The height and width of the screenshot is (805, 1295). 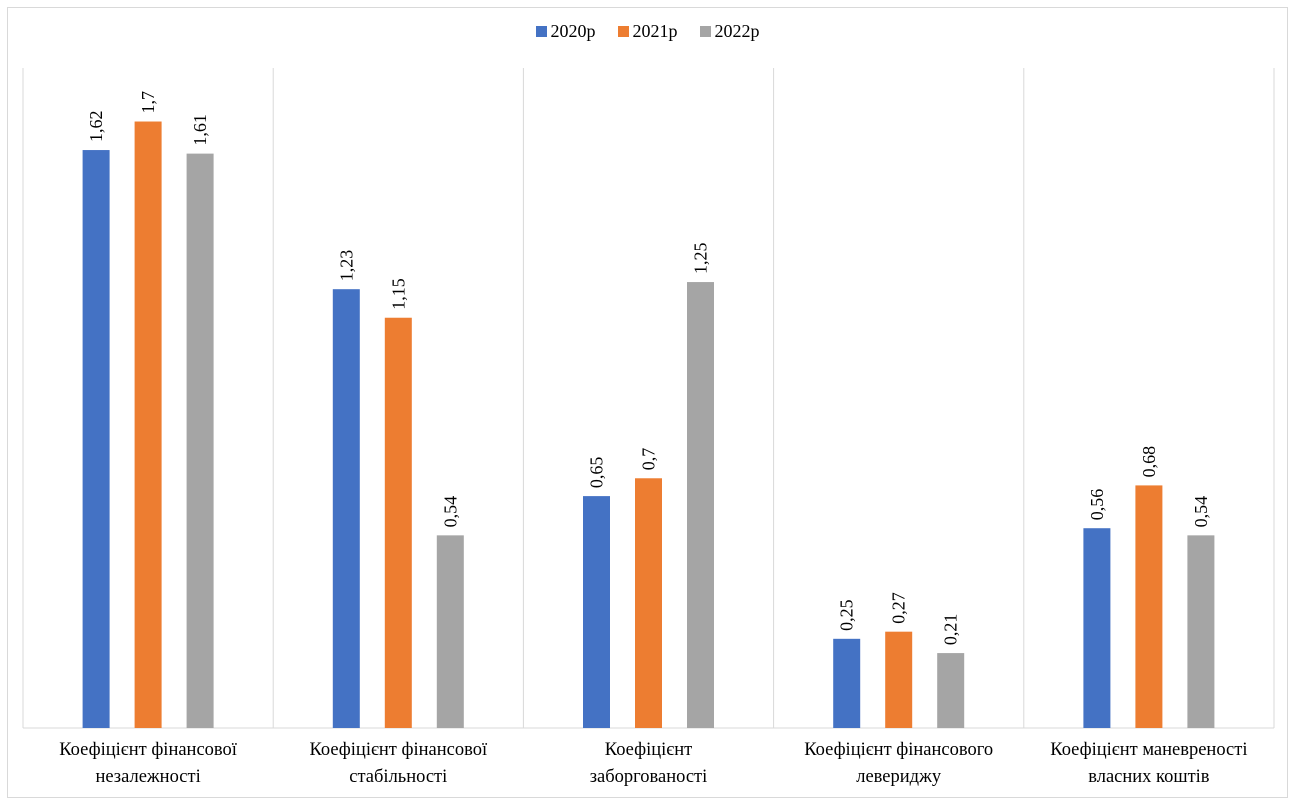 What do you see at coordinates (951, 690) in the screenshot?
I see `bar-2022р-3` at bounding box center [951, 690].